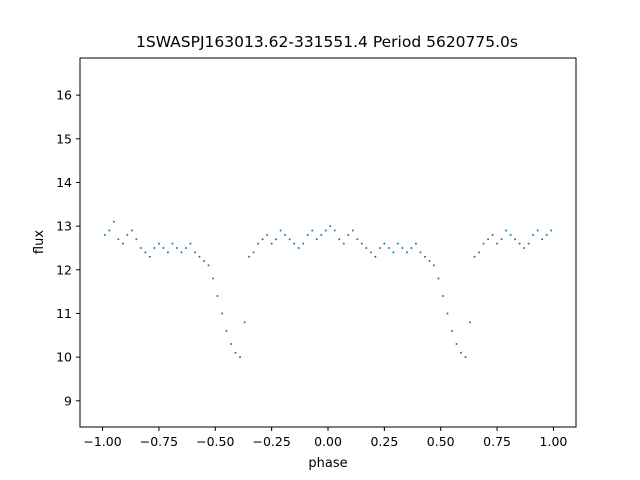 The image size is (640, 480). I want to click on y-tick-label: 13, so click(64, 226).